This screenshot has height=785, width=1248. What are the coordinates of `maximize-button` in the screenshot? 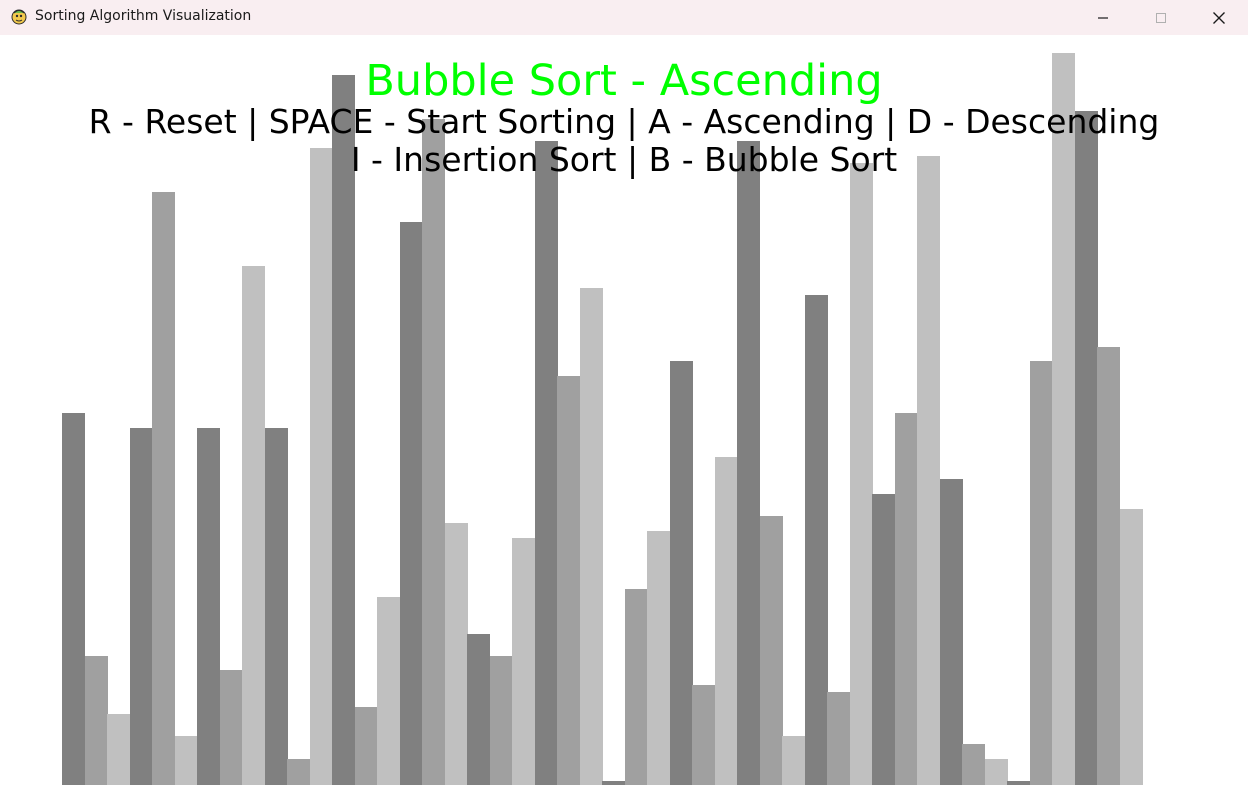 It's located at (1161, 17).